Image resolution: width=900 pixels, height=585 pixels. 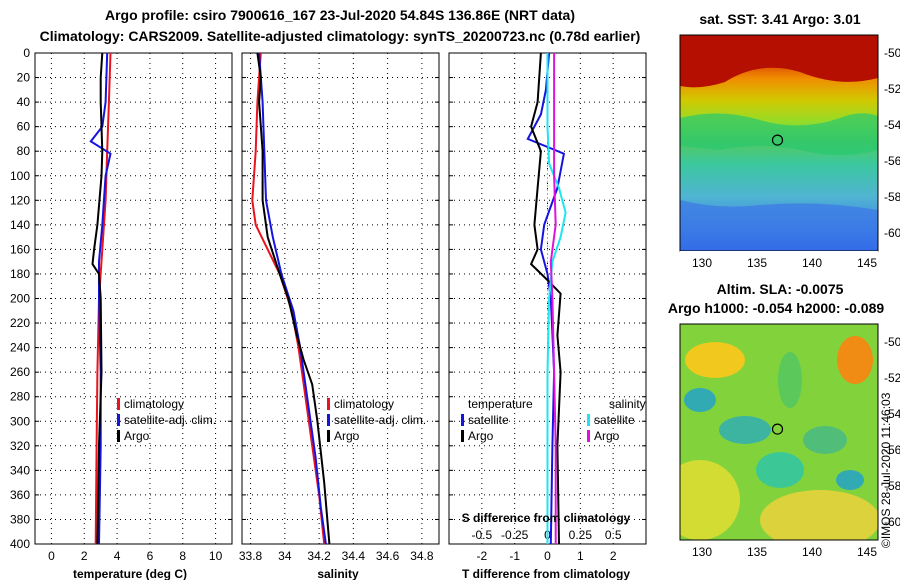 I want to click on series-line-satellite-adj-clim-, so click(x=292, y=298).